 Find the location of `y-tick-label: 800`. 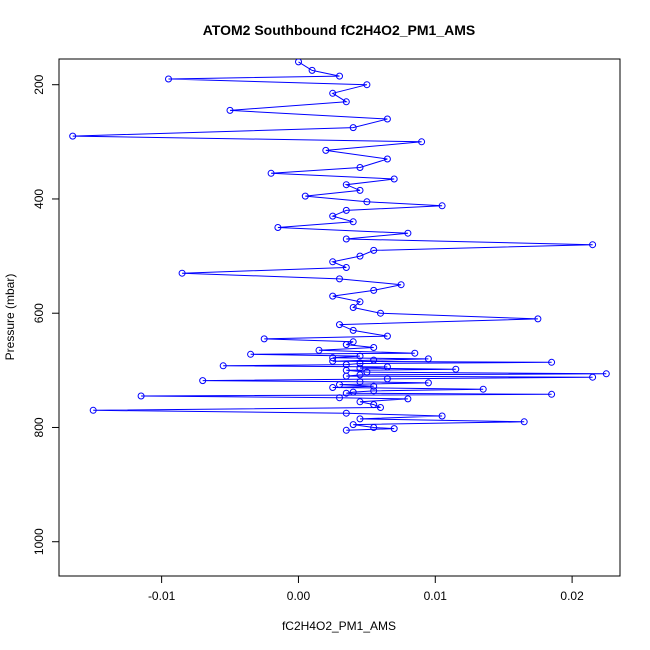

y-tick-label: 800 is located at coordinates (39, 427).